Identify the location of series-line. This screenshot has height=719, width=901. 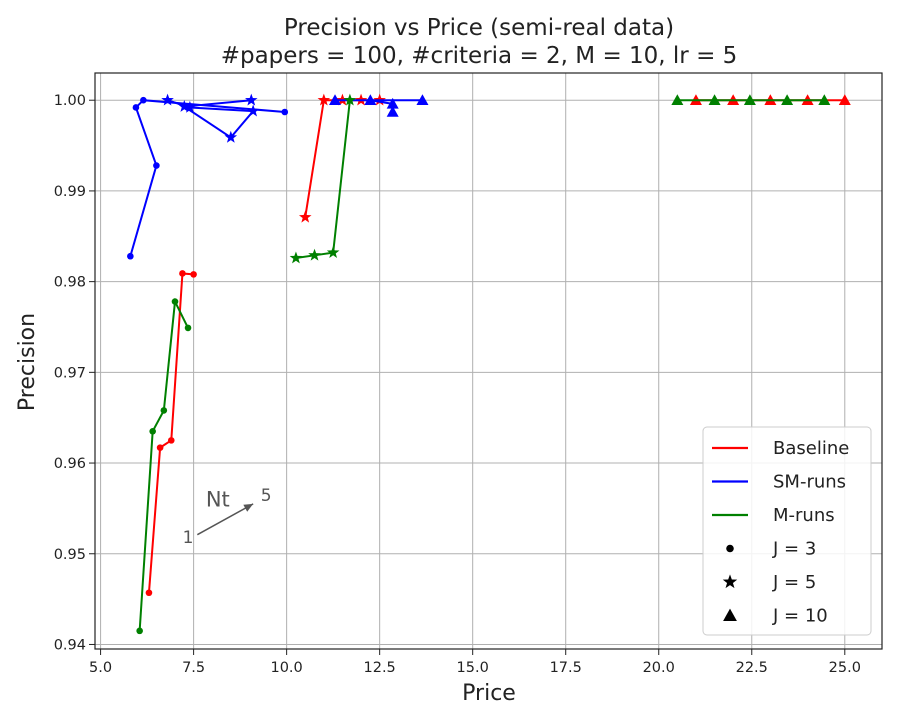
(323, 180).